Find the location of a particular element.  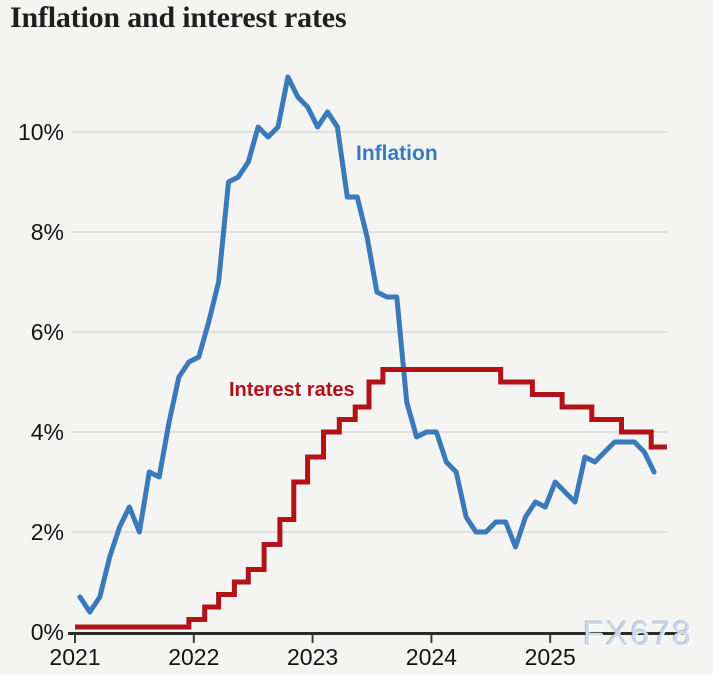

y-tick-label: 2% is located at coordinates (47, 532).